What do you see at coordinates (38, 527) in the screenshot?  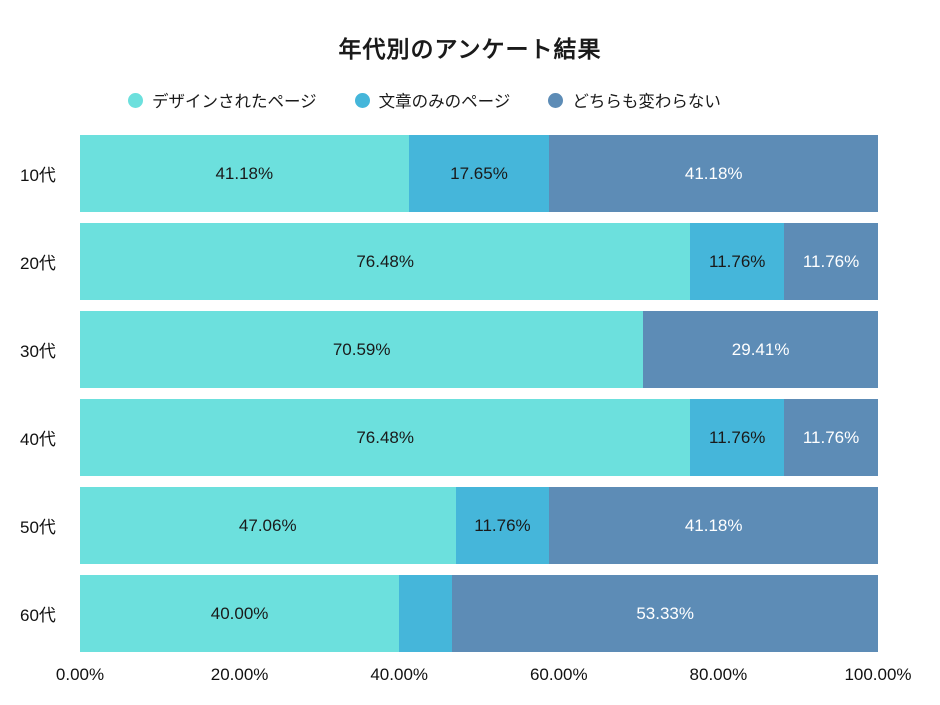 I see `row-label: 50代` at bounding box center [38, 527].